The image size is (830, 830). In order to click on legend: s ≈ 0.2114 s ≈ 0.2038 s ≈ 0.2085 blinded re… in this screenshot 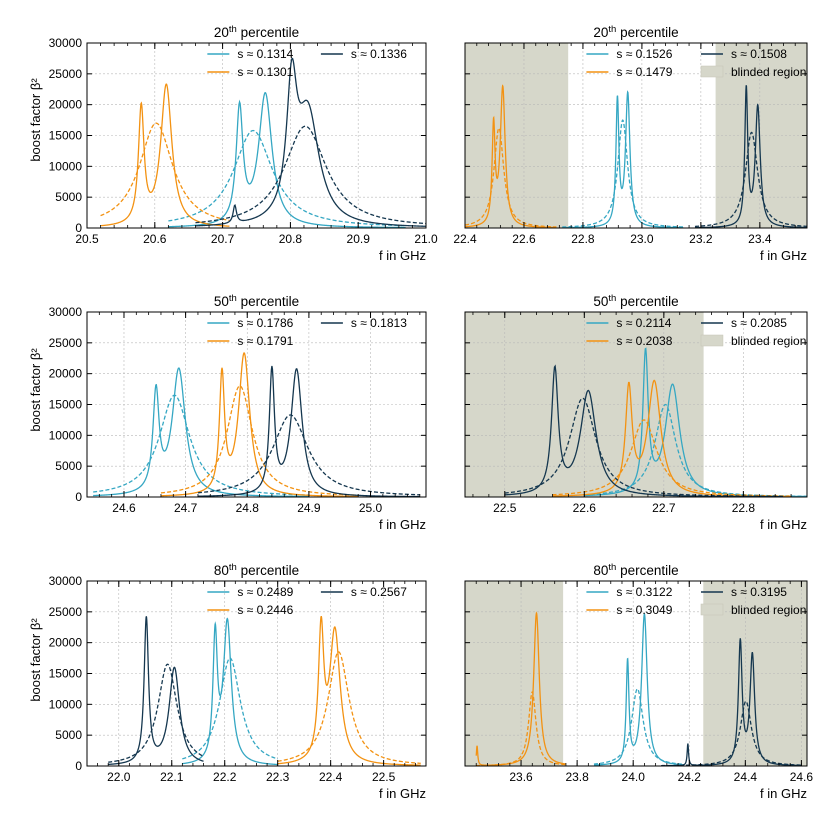, I will do `click(696, 332)`.